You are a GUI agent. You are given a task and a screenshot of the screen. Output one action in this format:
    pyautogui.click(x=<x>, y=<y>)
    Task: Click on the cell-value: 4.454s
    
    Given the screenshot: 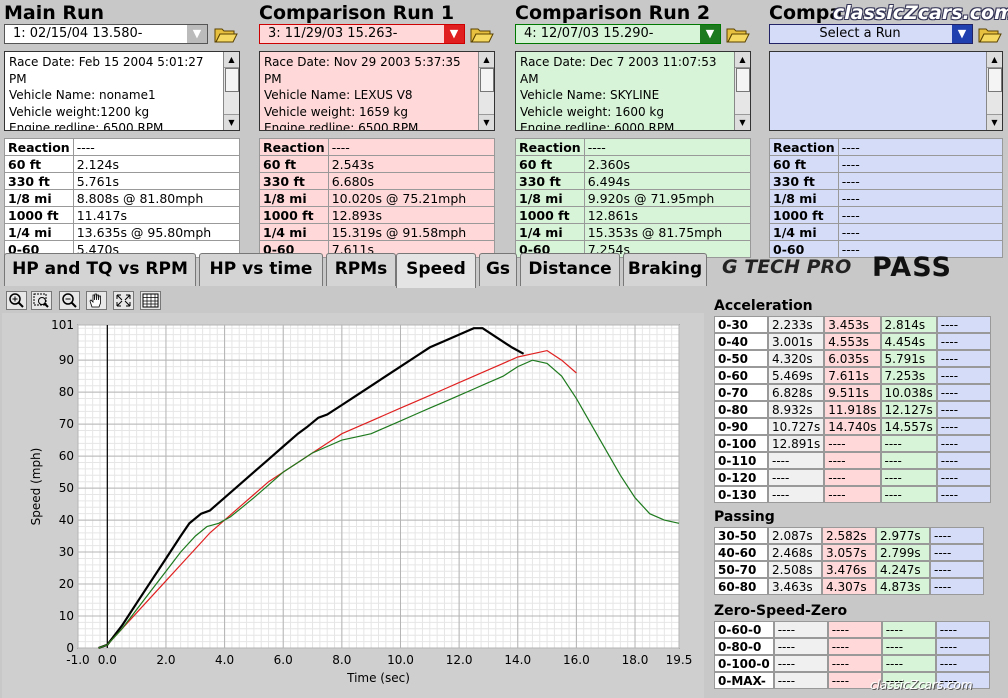 What is the action you would take?
    pyautogui.click(x=908, y=341)
    